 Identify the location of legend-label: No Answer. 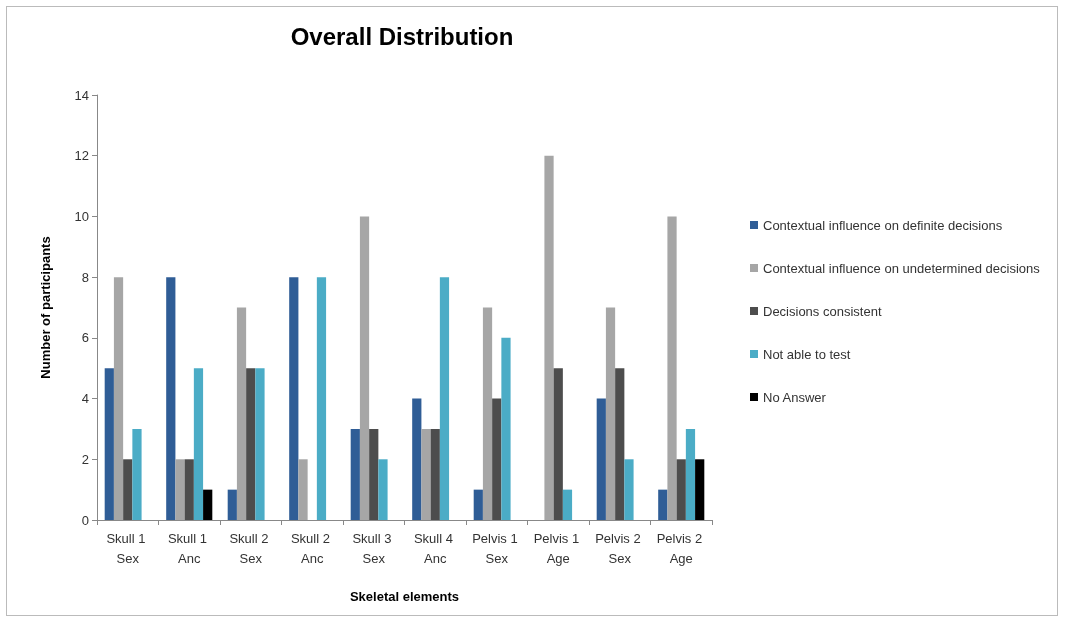
(795, 397).